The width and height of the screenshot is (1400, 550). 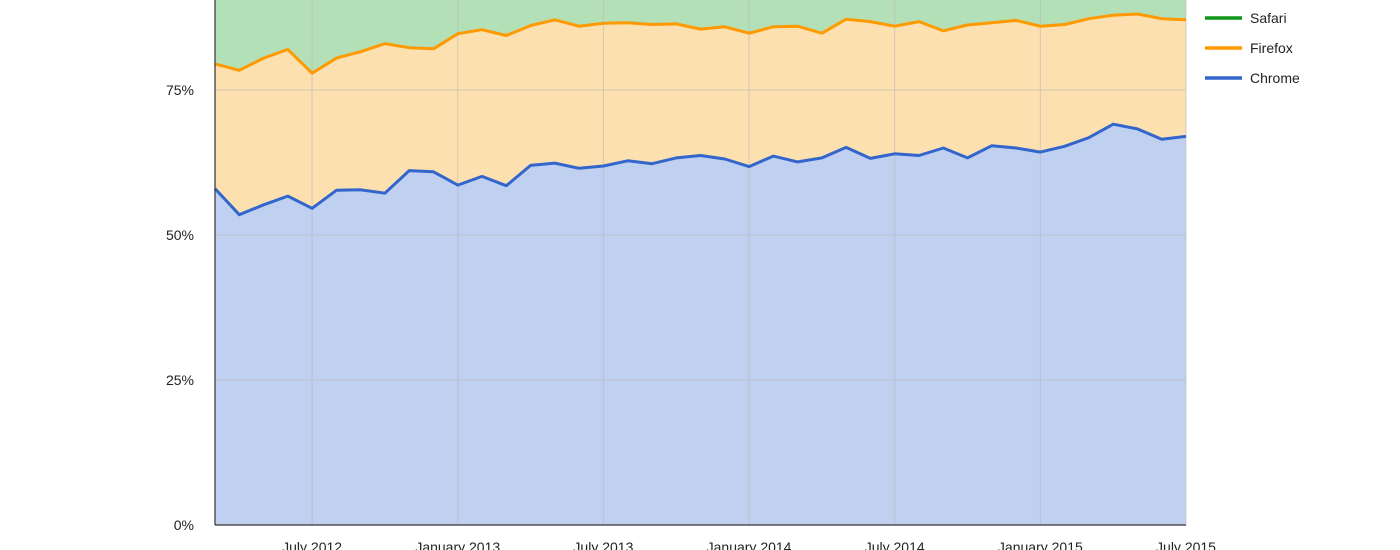 I want to click on legend-item-chrome: Chrome, so click(x=1252, y=78).